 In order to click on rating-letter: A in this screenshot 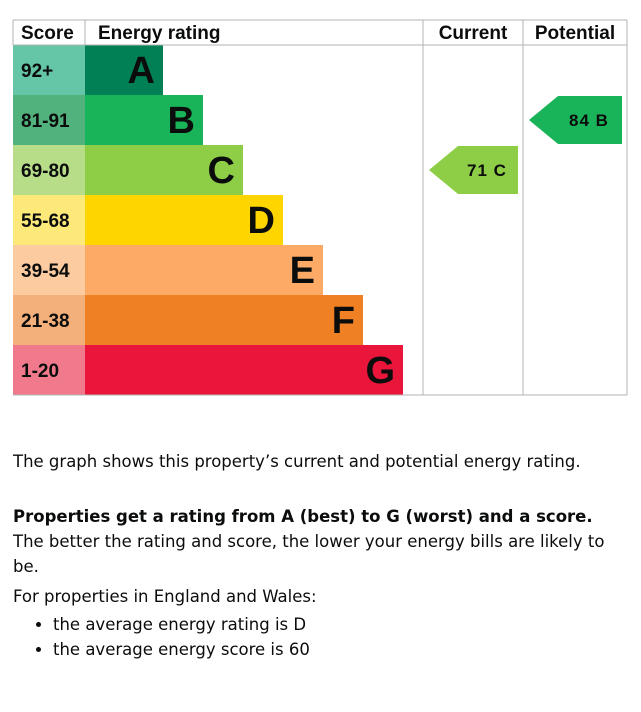, I will do `click(141, 71)`.